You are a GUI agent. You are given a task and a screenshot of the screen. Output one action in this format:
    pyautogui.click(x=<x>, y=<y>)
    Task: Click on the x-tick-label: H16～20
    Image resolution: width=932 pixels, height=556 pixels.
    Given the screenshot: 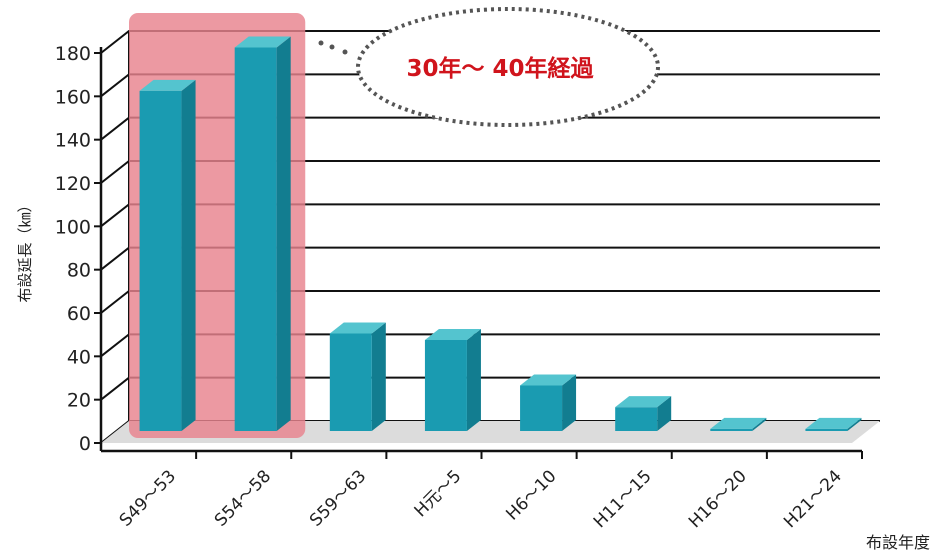 What is the action you would take?
    pyautogui.click(x=718, y=499)
    